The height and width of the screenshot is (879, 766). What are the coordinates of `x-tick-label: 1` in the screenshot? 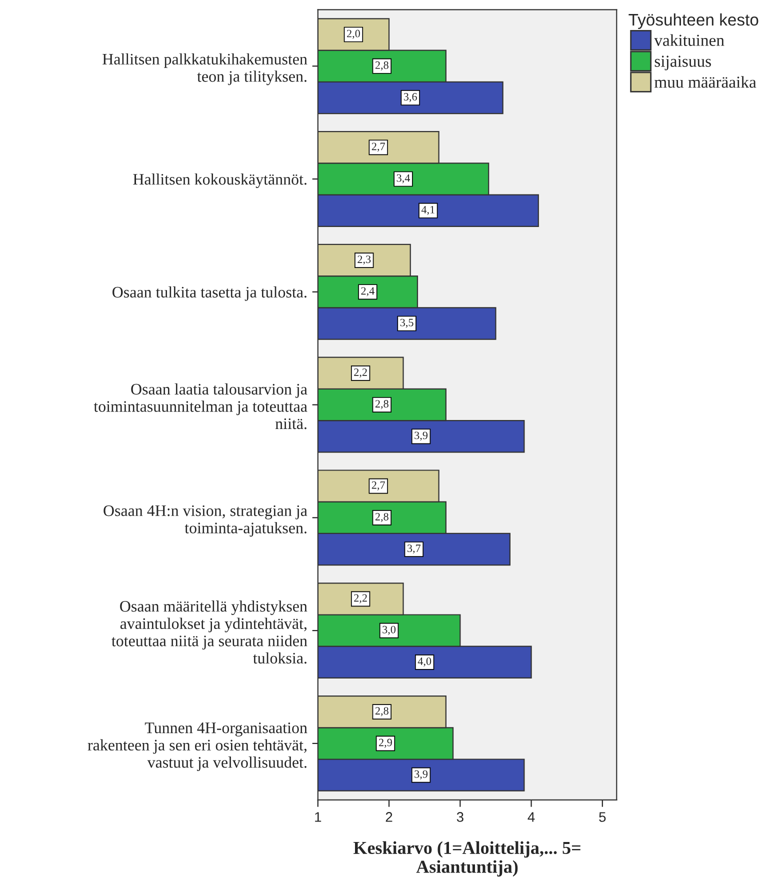 It's located at (318, 817).